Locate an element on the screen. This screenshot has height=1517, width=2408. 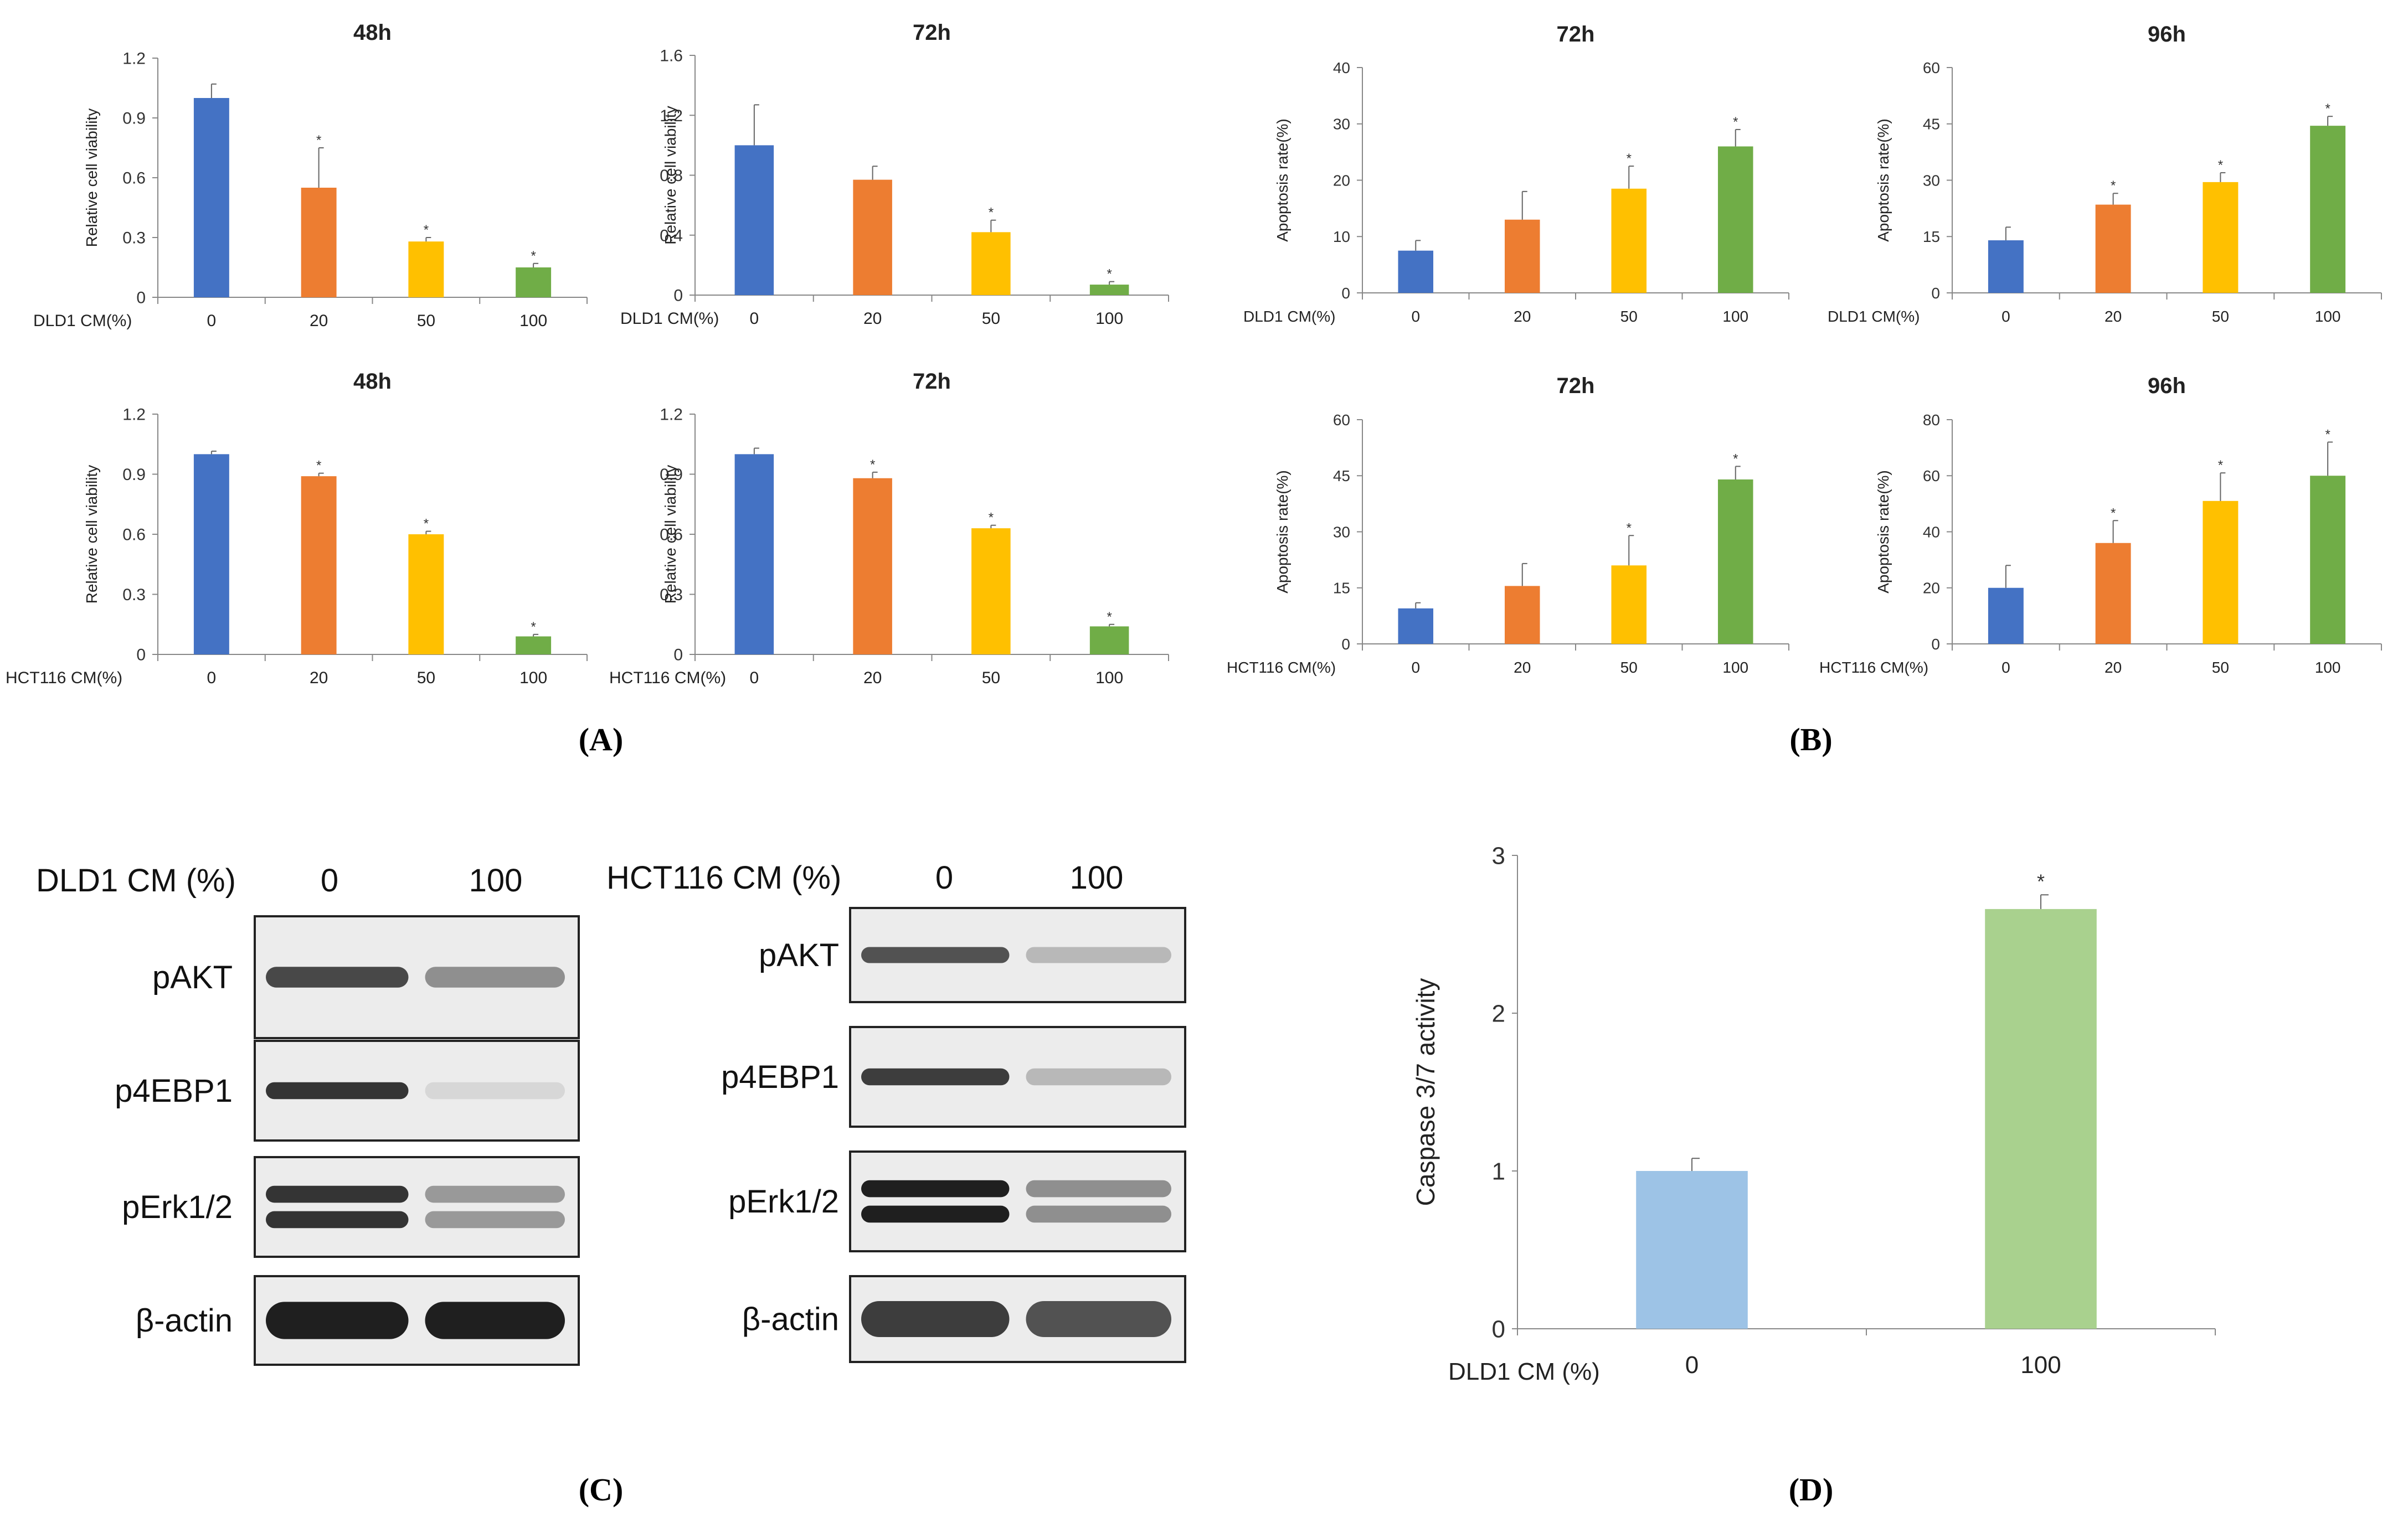
y-tick-label: 10 is located at coordinates (1342, 236).